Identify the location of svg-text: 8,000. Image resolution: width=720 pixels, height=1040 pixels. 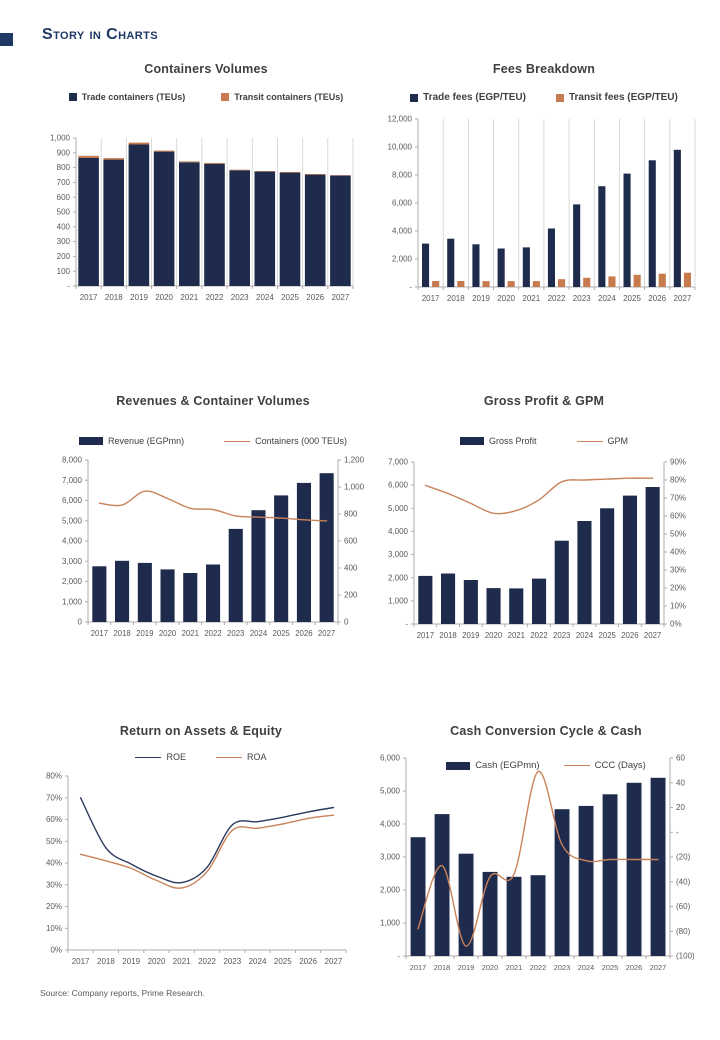
(72, 460).